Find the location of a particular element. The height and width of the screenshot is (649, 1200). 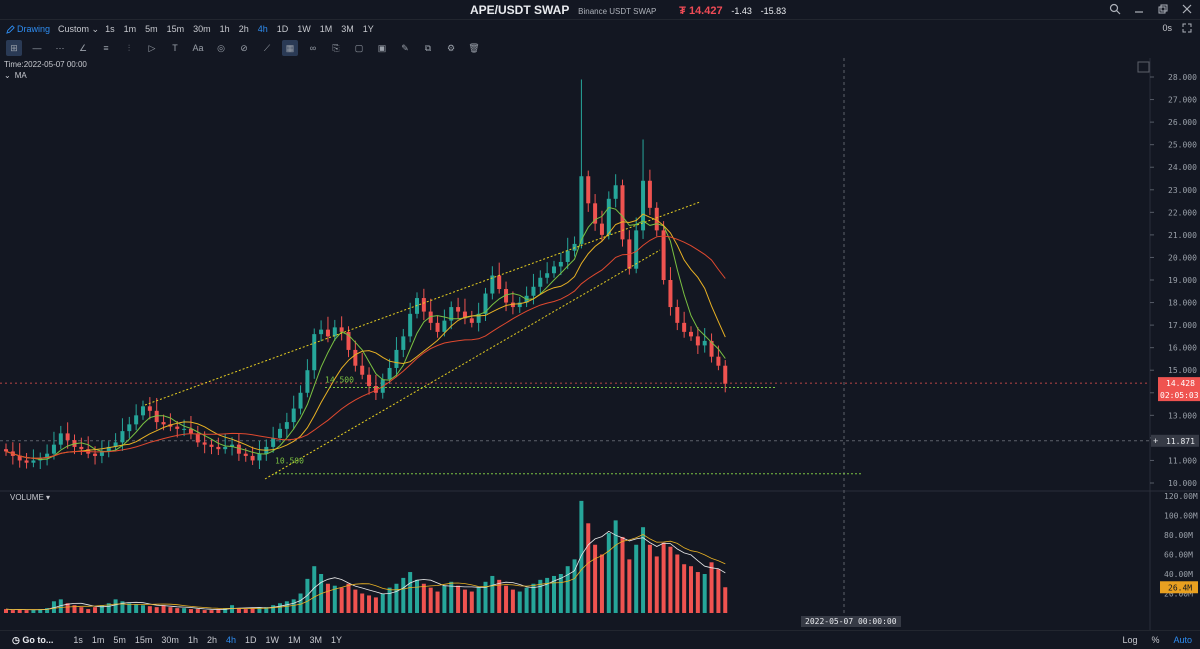

search-icon is located at coordinates (1115, 10).